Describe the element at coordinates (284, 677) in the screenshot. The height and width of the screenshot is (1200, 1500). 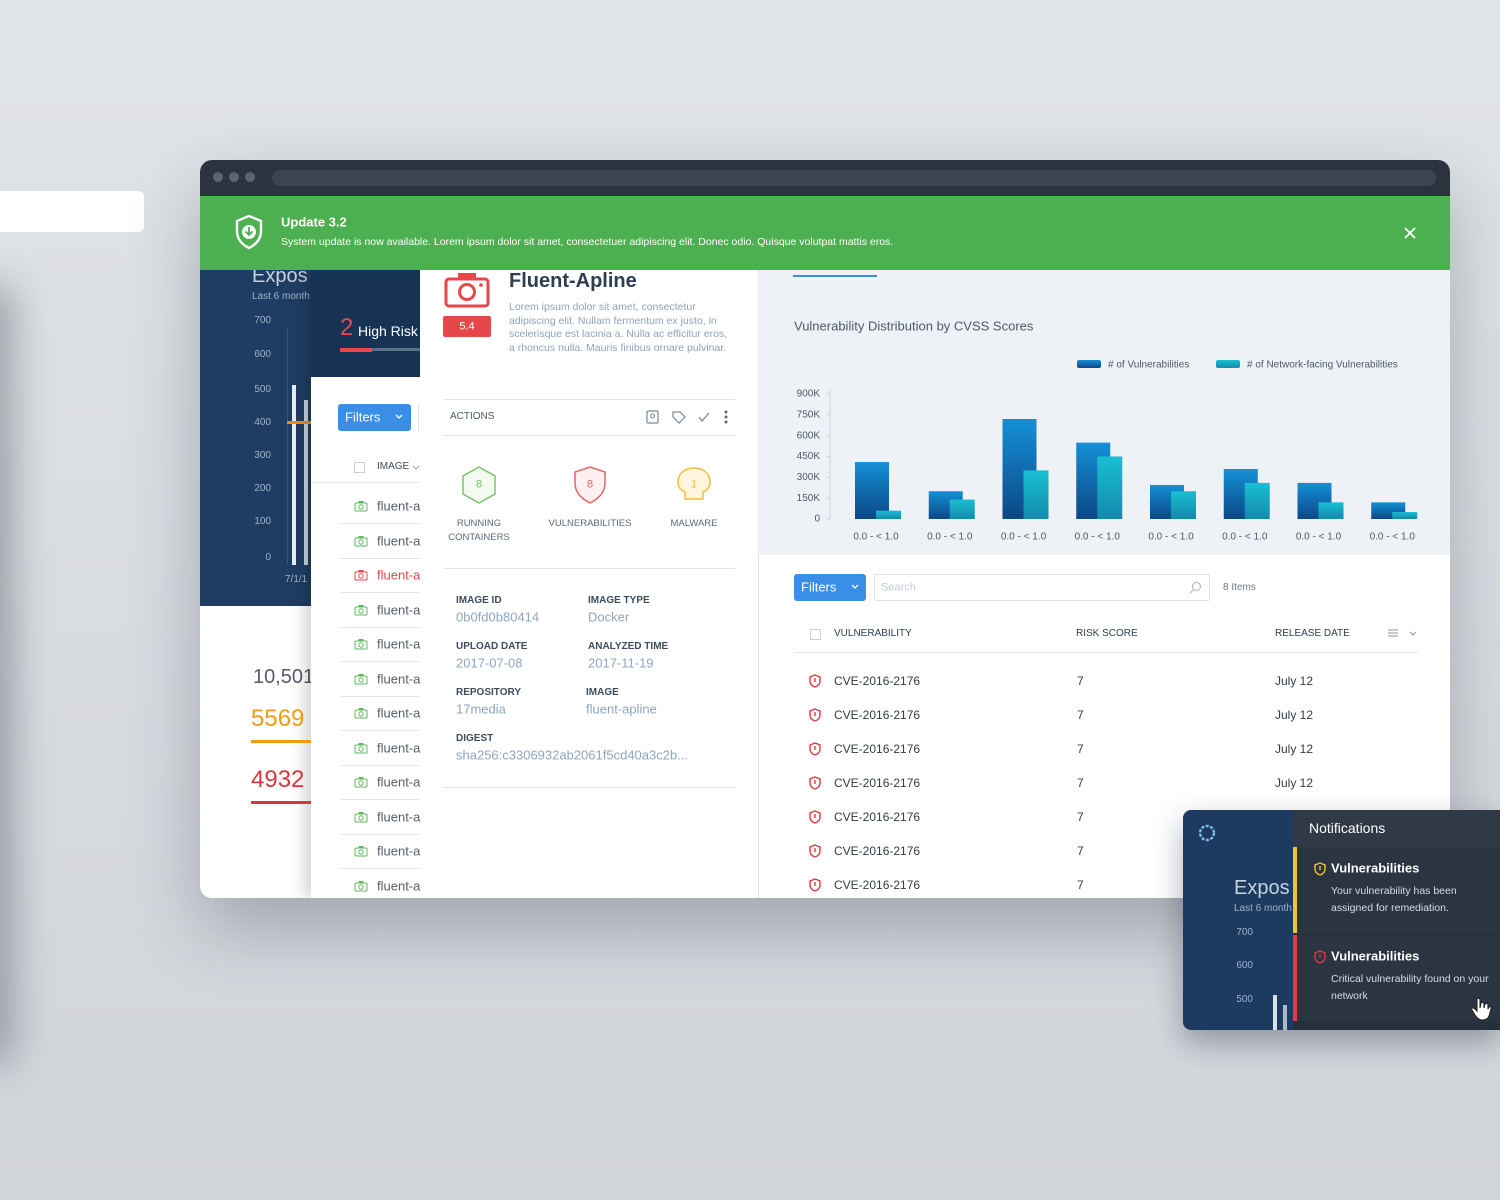
I see `dashboard-total: 10,501` at that location.